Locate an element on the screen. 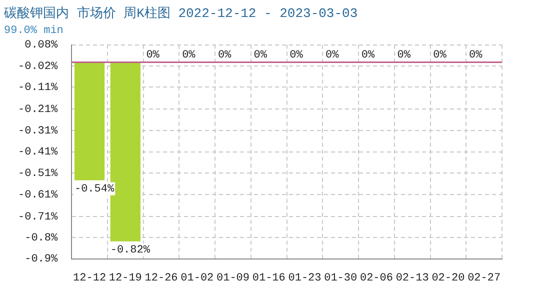 The image size is (550, 300). x-tick-label: 01-02 is located at coordinates (197, 278).